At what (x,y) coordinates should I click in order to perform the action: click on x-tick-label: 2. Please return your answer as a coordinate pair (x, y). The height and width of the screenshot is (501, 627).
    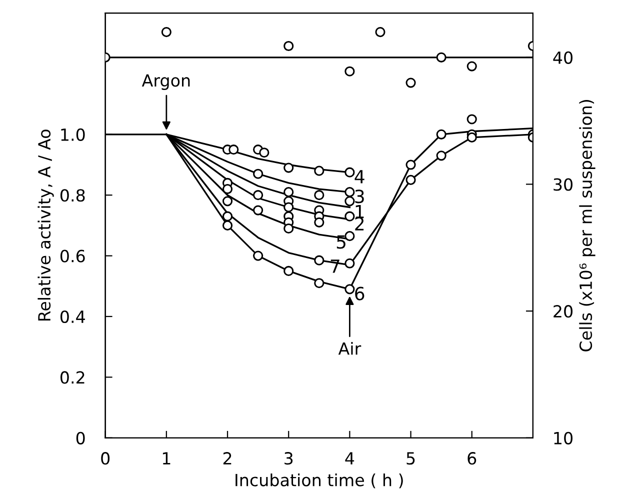
    Looking at the image, I should click on (227, 458).